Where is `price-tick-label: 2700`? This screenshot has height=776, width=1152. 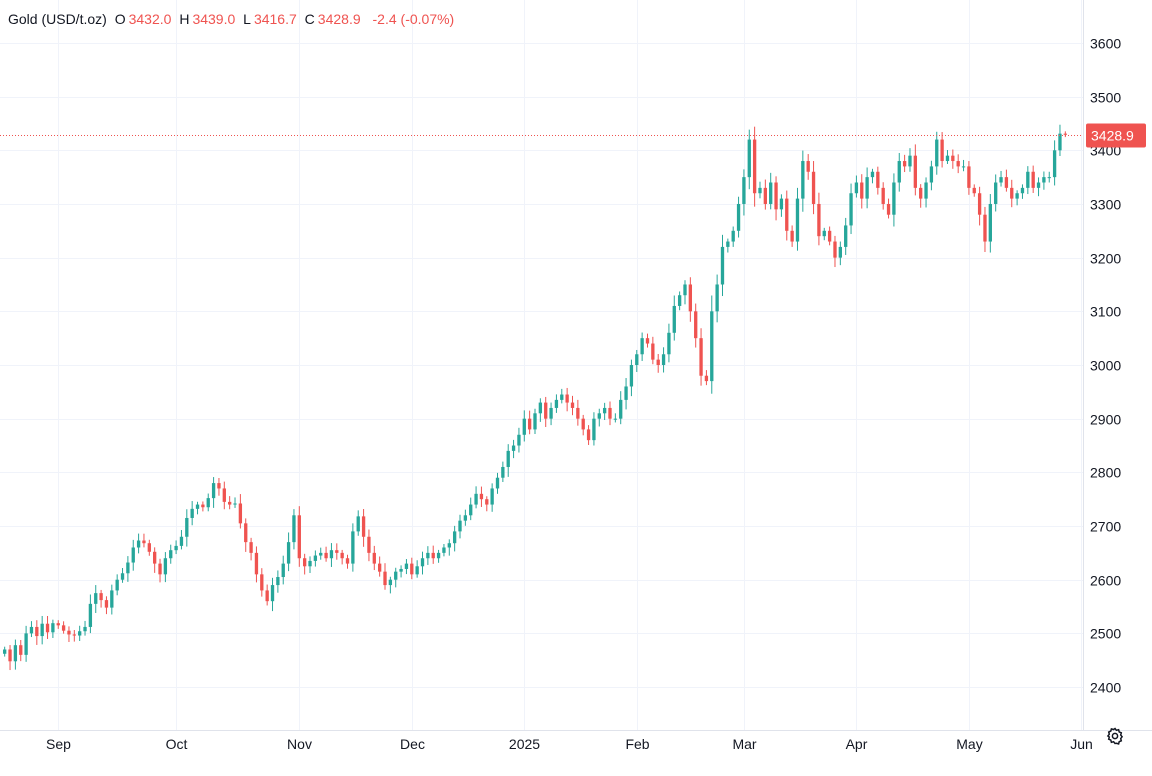 price-tick-label: 2700 is located at coordinates (1105, 527).